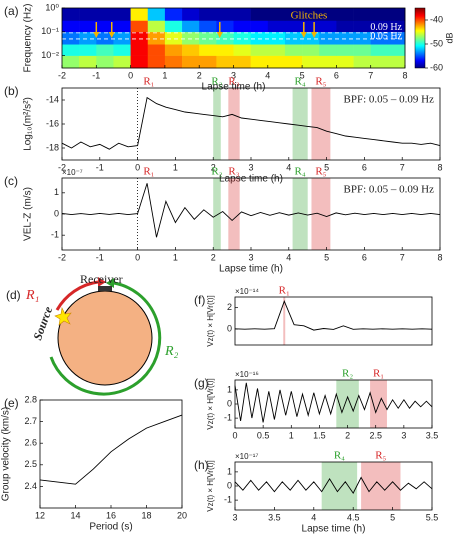  I want to click on panel-label: (f), so click(199, 300).